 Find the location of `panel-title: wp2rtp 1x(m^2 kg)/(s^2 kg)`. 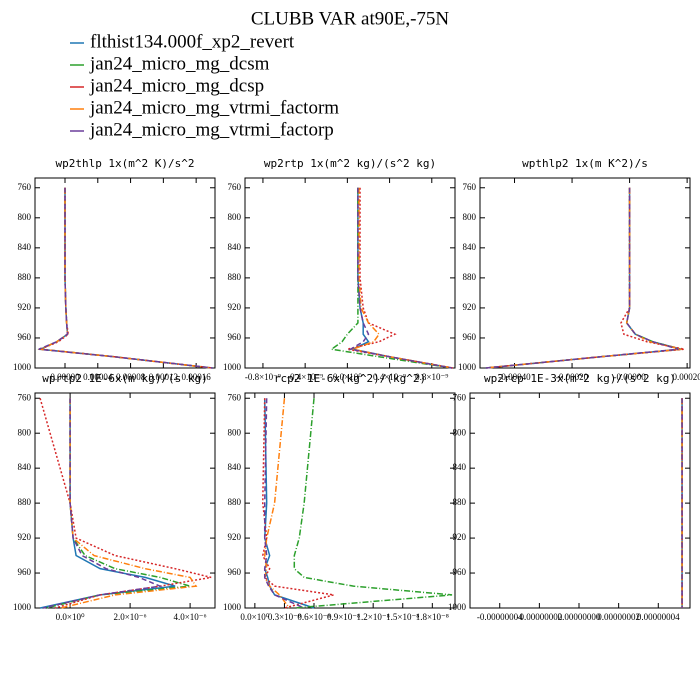

panel-title: wp2rtp 1x(m^2 kg)/(s^2 kg) is located at coordinates (350, 163).